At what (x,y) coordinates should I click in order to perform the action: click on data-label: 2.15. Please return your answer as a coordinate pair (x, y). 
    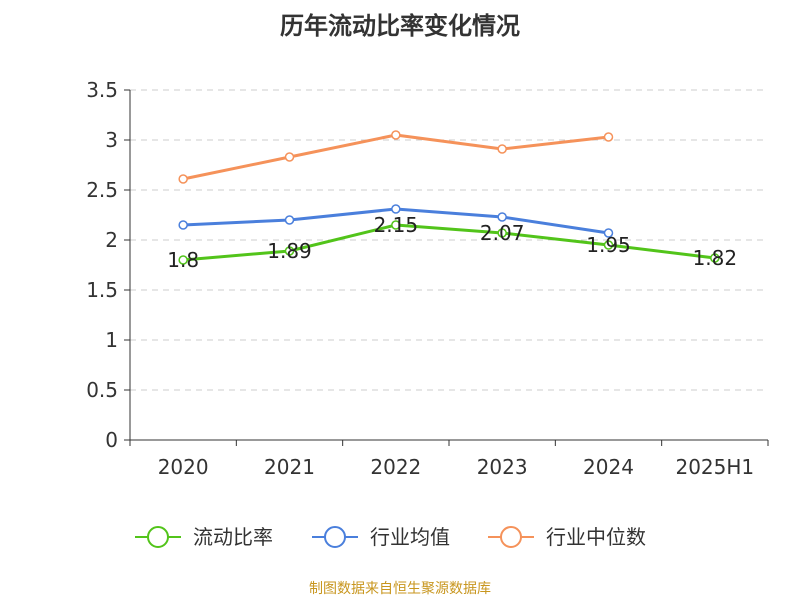
    Looking at the image, I should click on (396, 225).